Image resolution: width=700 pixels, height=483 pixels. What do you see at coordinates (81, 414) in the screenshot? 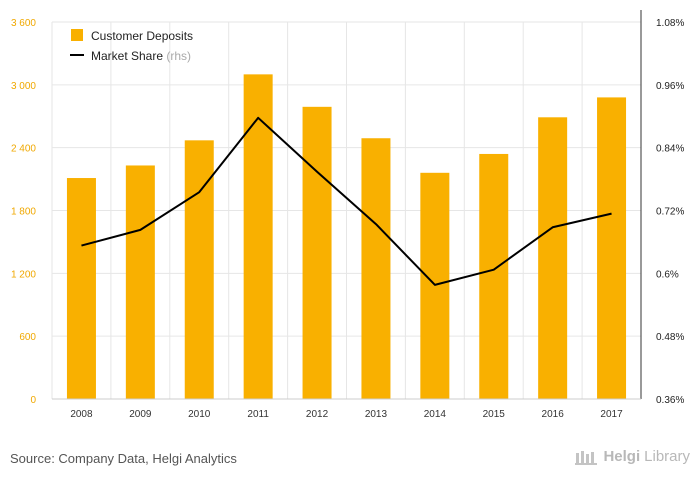
I see `x-tick-label: 2008` at bounding box center [81, 414].